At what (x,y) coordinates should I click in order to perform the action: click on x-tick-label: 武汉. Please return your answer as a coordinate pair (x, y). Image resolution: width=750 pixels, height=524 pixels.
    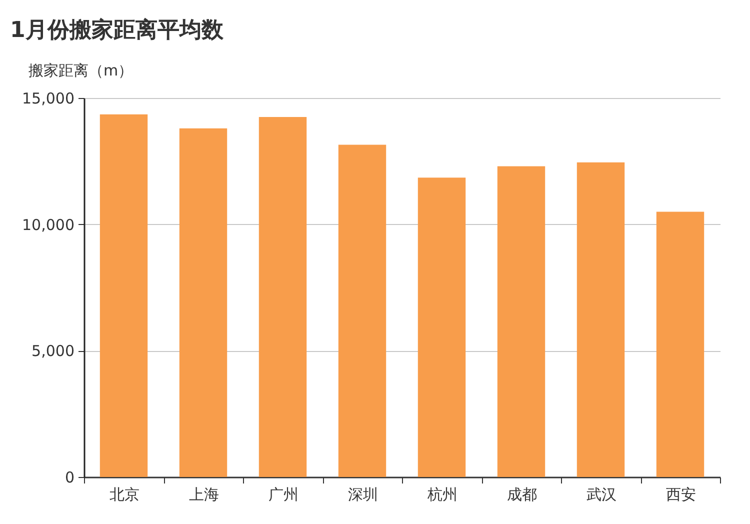
    Looking at the image, I should click on (601, 495).